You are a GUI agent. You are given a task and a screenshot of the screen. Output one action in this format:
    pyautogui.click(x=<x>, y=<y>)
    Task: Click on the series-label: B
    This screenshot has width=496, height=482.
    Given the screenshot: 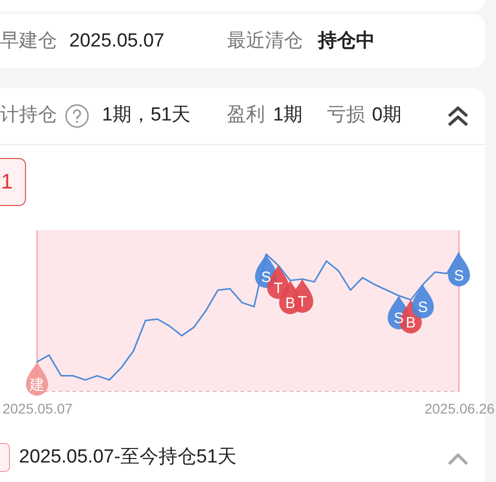 What is the action you would take?
    pyautogui.click(x=290, y=303)
    